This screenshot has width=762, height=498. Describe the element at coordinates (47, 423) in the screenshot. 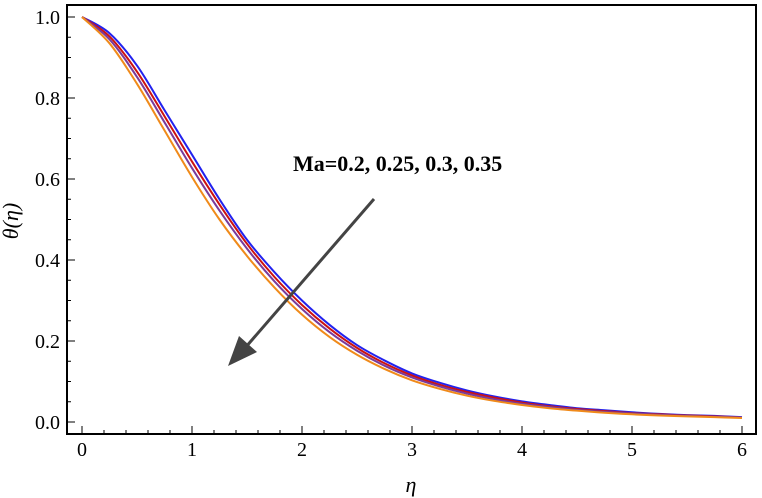

I see `y-tick-label: 0.0` at that location.